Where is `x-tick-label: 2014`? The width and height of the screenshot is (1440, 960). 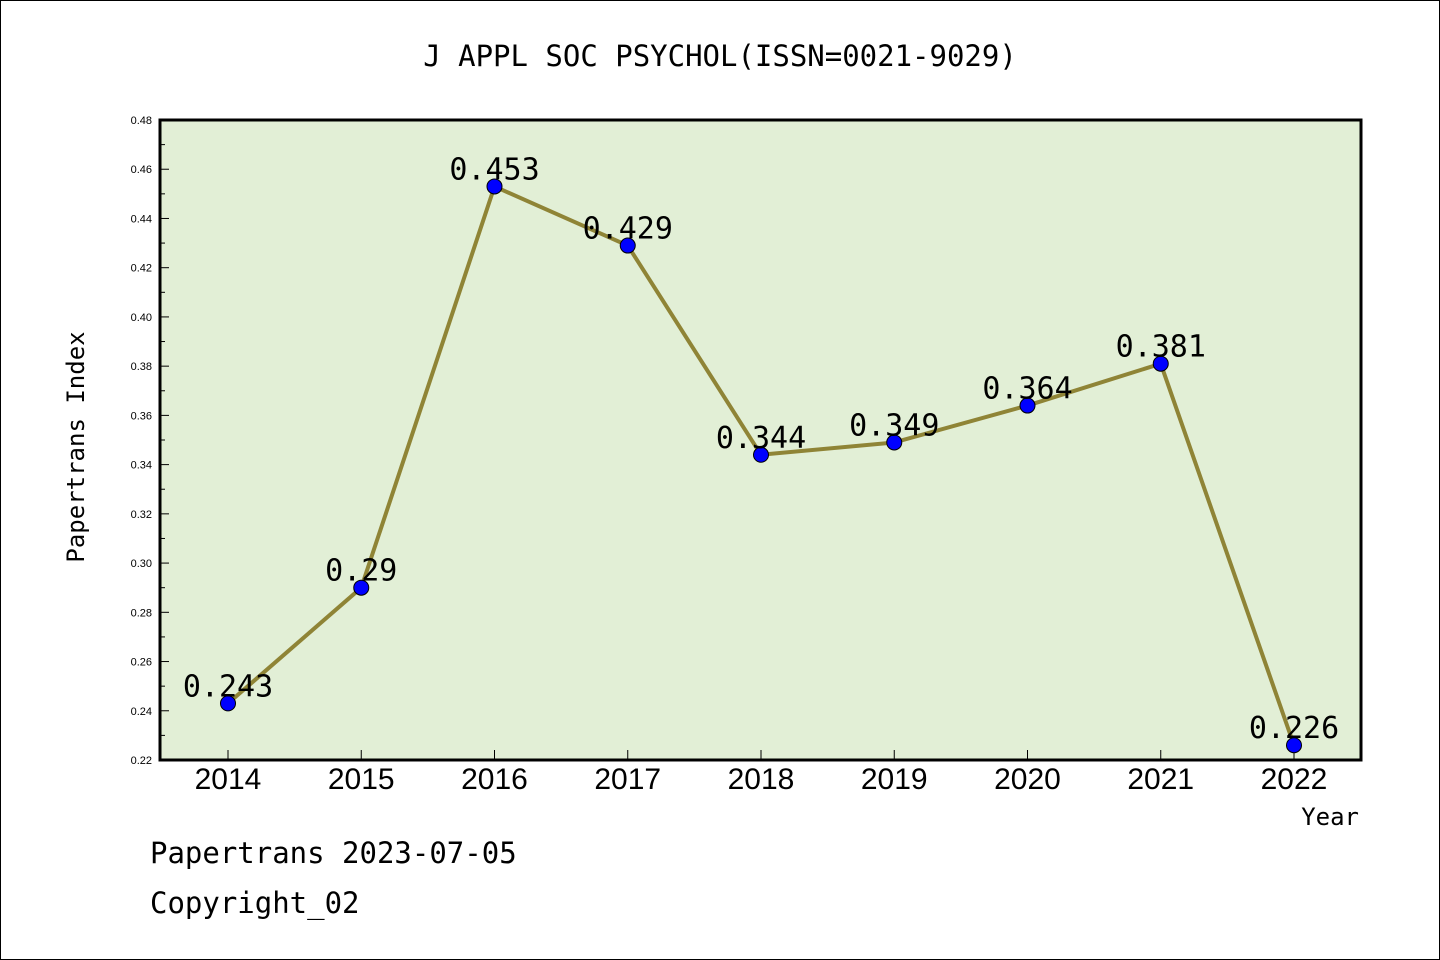 x-tick-label: 2014 is located at coordinates (228, 779).